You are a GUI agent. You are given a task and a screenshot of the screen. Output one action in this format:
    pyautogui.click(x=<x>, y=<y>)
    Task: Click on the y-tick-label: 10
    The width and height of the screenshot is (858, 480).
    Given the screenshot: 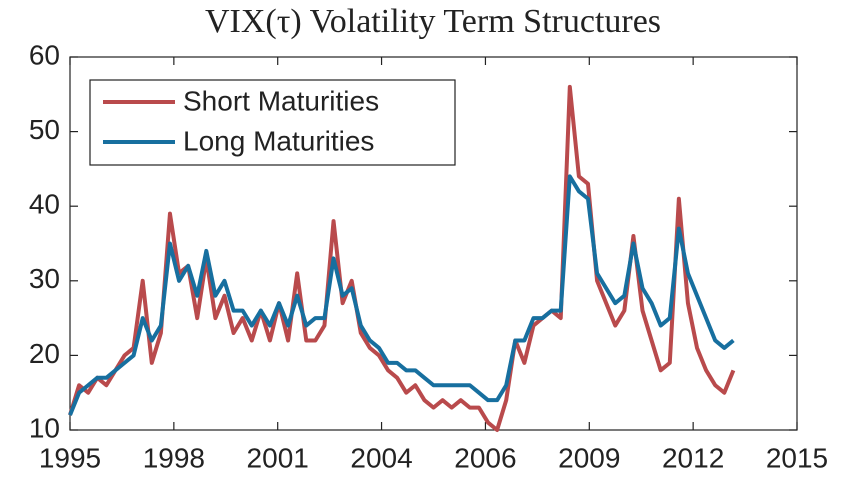 What is the action you would take?
    pyautogui.click(x=44, y=427)
    